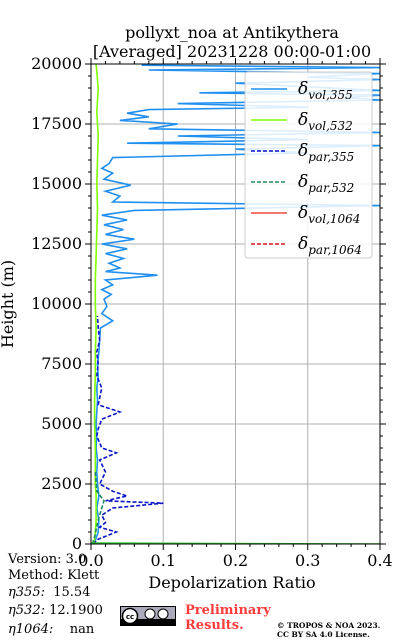 This screenshot has width=400, height=640. What do you see at coordinates (26, 610) in the screenshot?
I see `eta532-label: η532:` at bounding box center [26, 610].